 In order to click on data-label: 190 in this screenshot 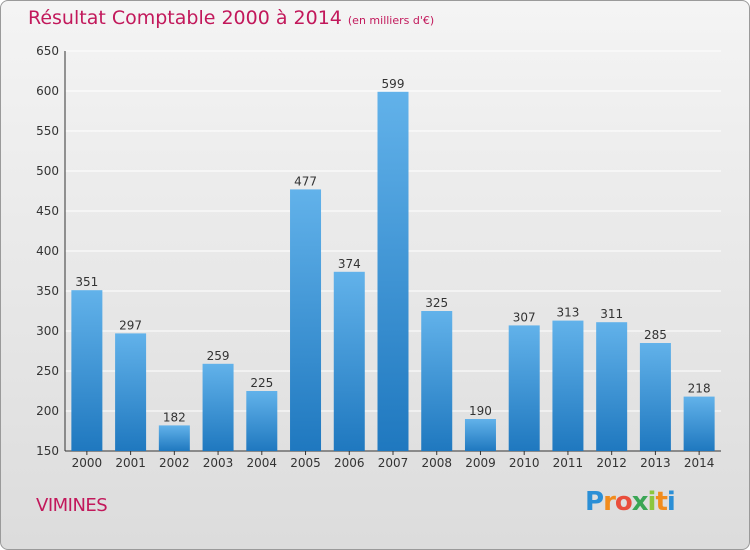, I will do `click(480, 411)`.